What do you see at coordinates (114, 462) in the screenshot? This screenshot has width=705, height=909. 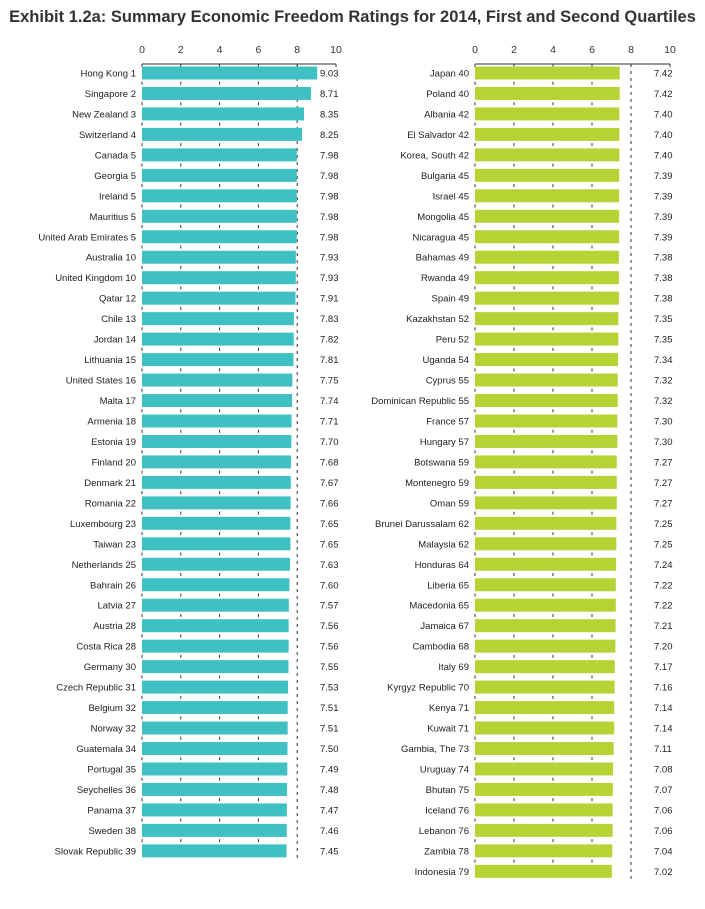 I see `left-category-label: Finland 20` at bounding box center [114, 462].